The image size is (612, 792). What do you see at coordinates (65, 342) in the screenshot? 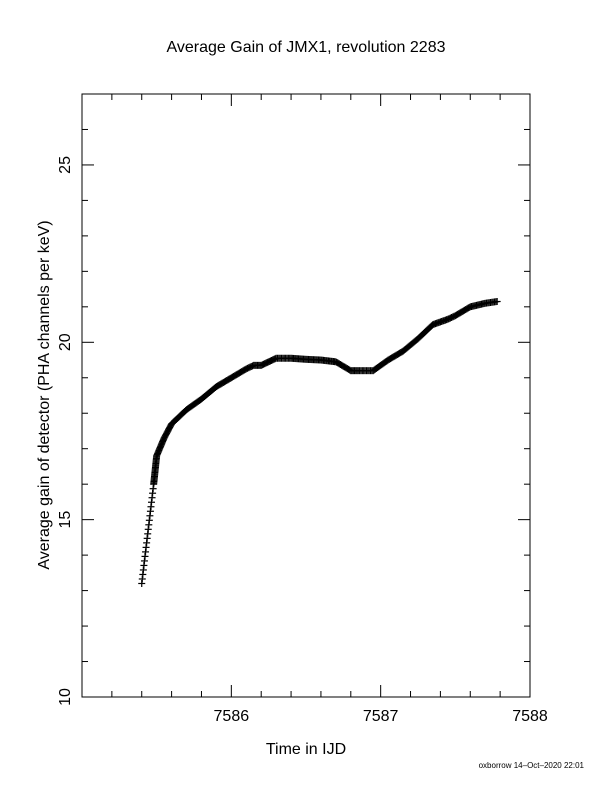
I see `y-tick-label: 20` at bounding box center [65, 342].